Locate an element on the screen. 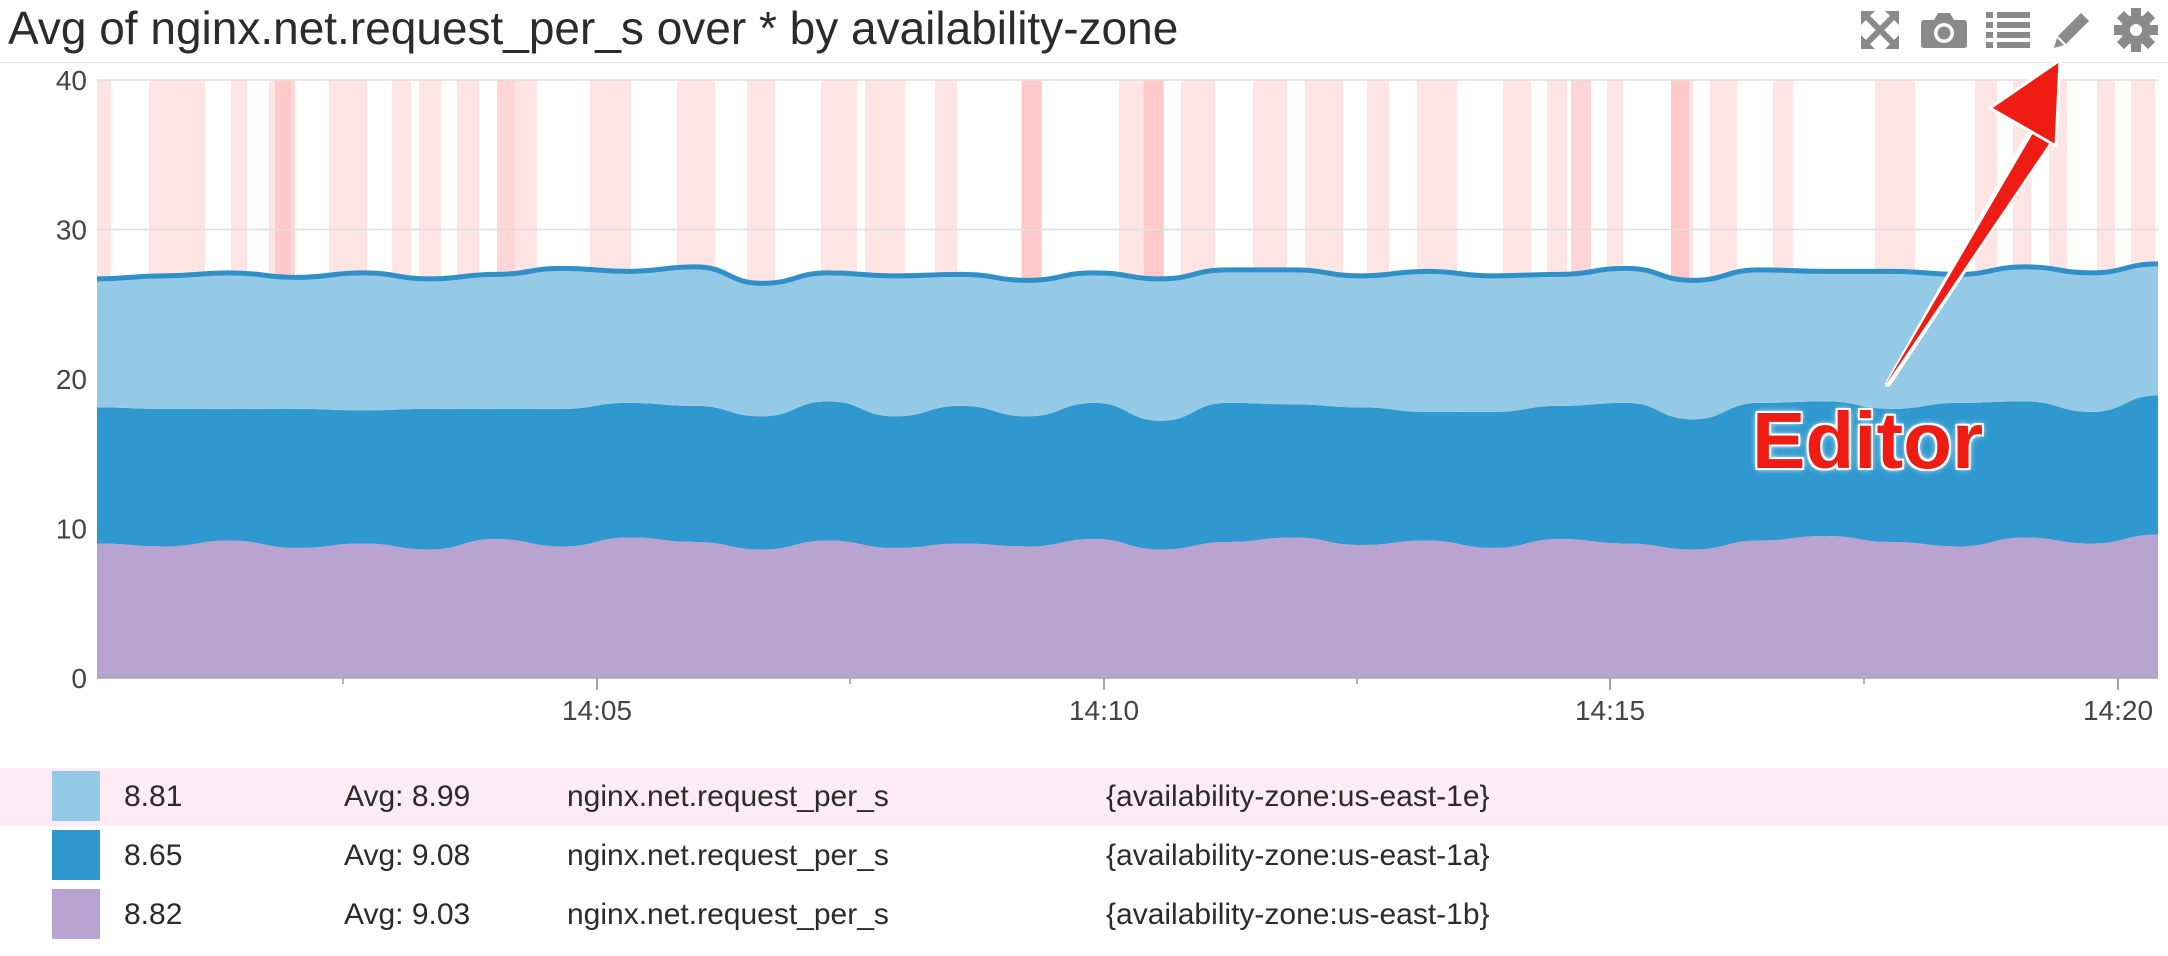  y-tick-label: 40 is located at coordinates (71, 80).